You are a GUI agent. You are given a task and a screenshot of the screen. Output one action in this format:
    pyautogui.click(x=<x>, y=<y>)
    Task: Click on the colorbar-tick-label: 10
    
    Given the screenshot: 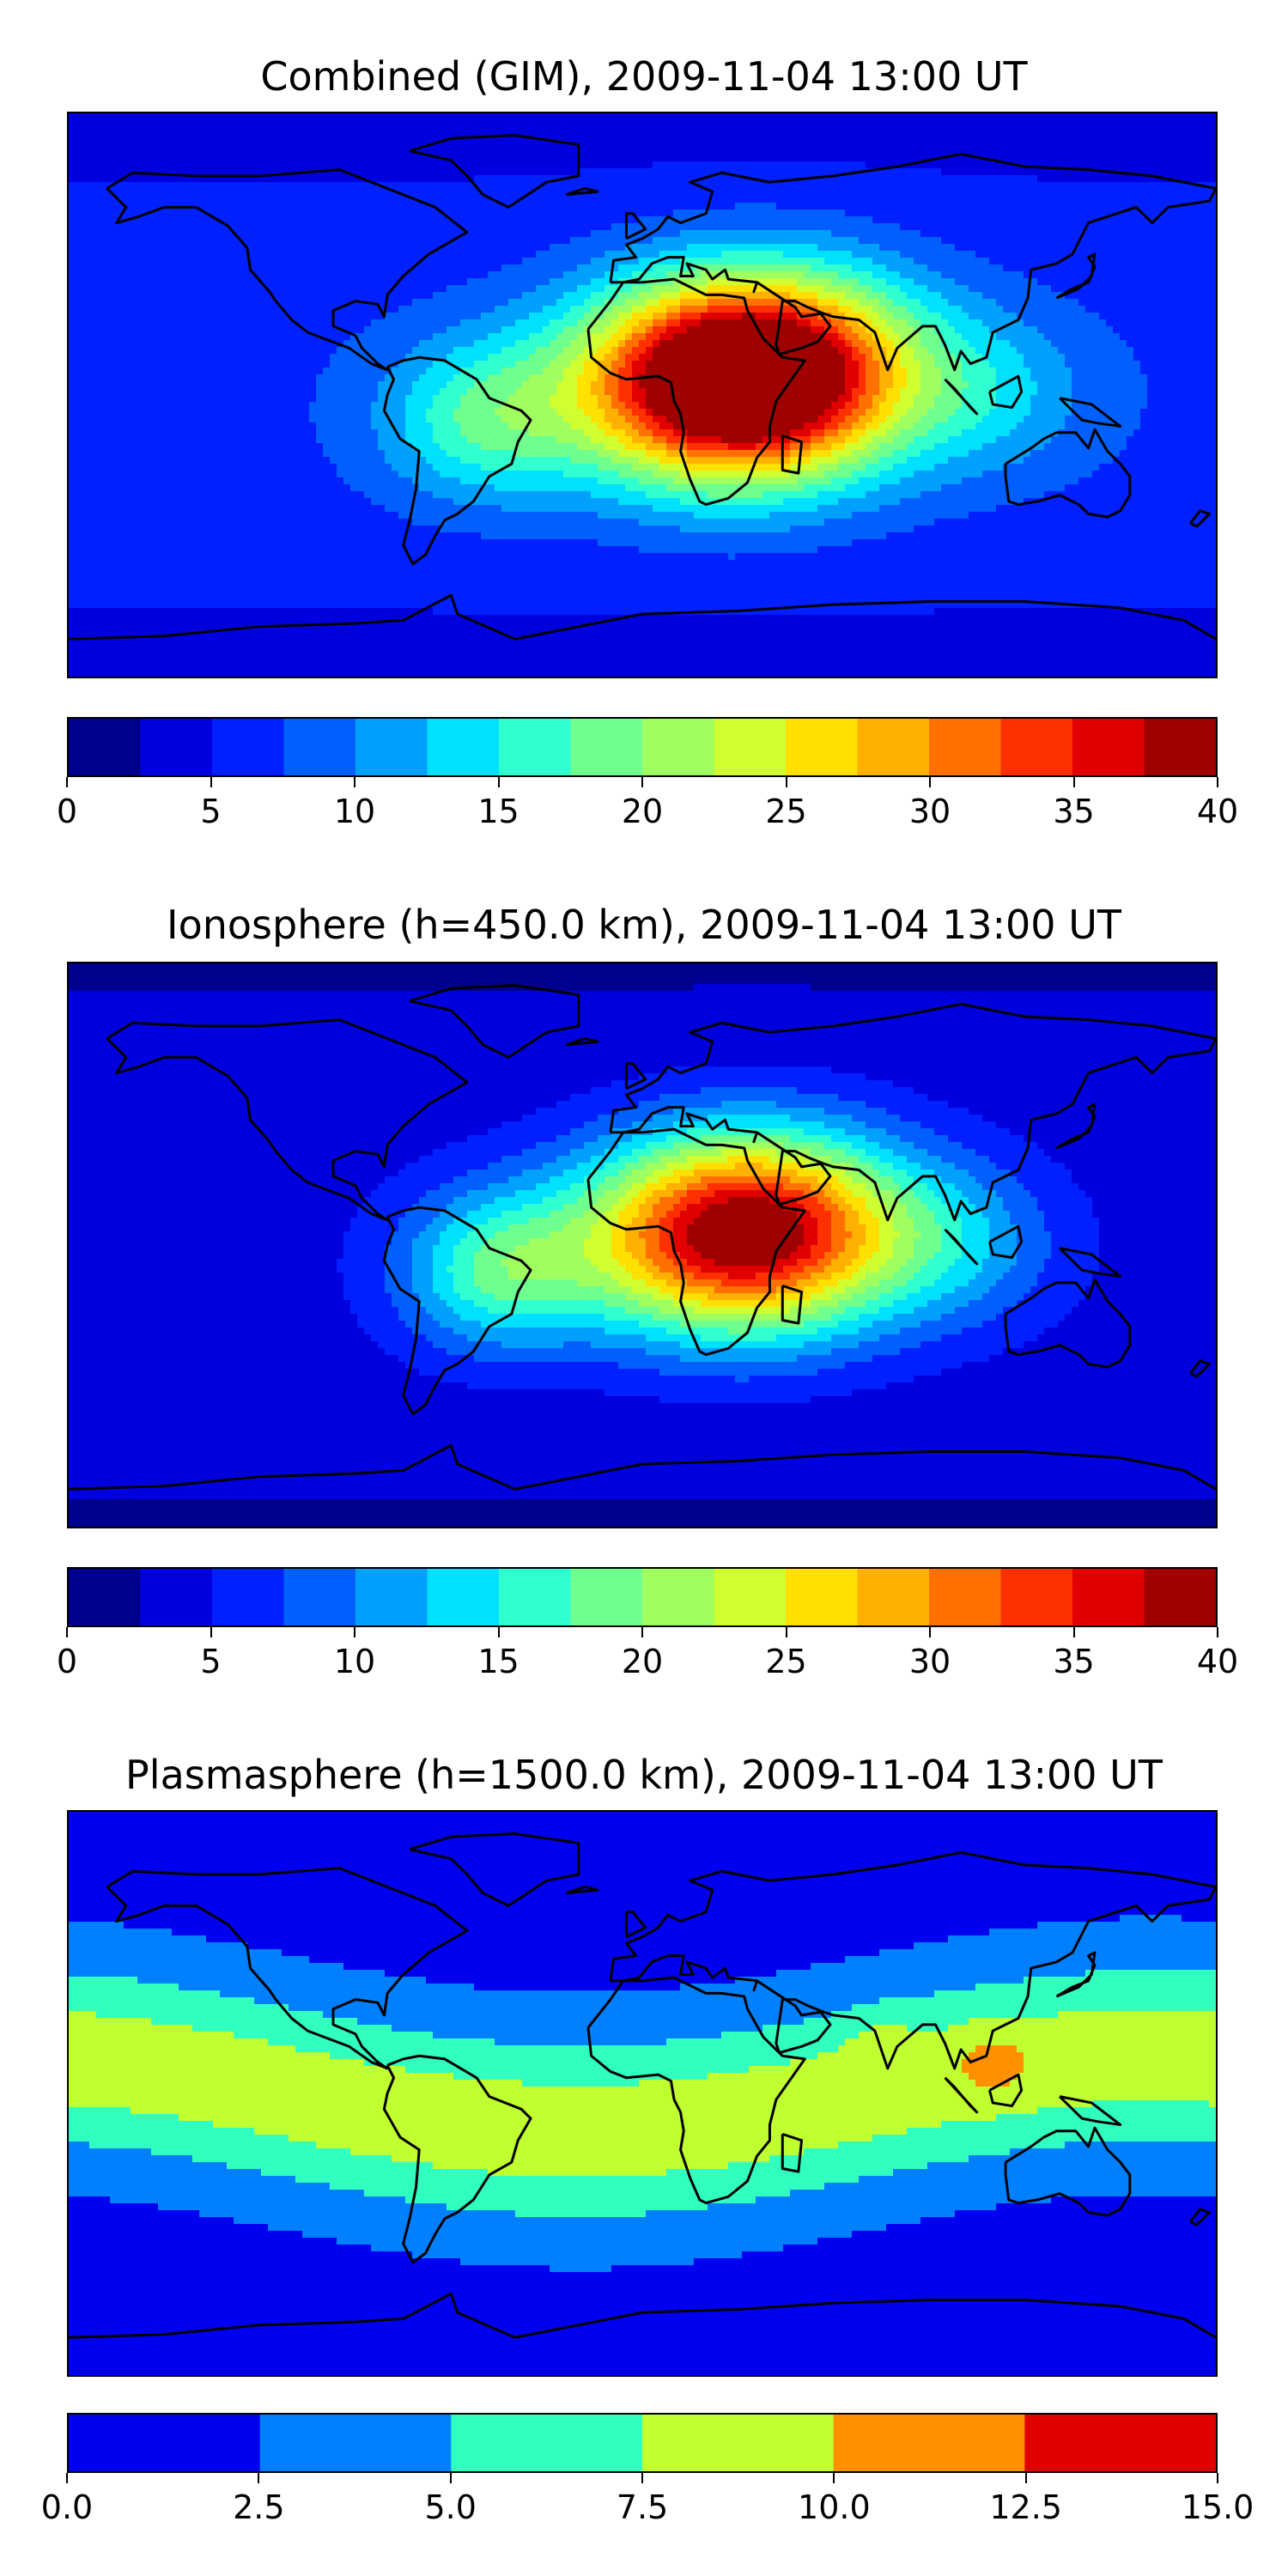 What is the action you would take?
    pyautogui.click(x=355, y=812)
    